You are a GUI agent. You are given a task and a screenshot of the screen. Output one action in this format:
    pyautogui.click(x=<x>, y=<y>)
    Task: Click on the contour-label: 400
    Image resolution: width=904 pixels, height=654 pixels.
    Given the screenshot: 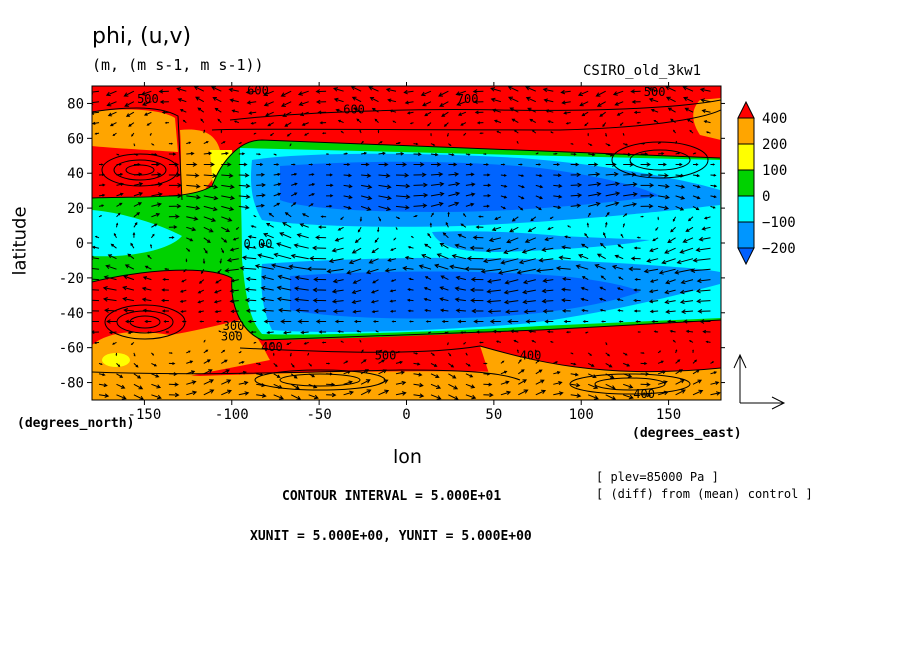 What is the action you would take?
    pyautogui.click(x=531, y=356)
    